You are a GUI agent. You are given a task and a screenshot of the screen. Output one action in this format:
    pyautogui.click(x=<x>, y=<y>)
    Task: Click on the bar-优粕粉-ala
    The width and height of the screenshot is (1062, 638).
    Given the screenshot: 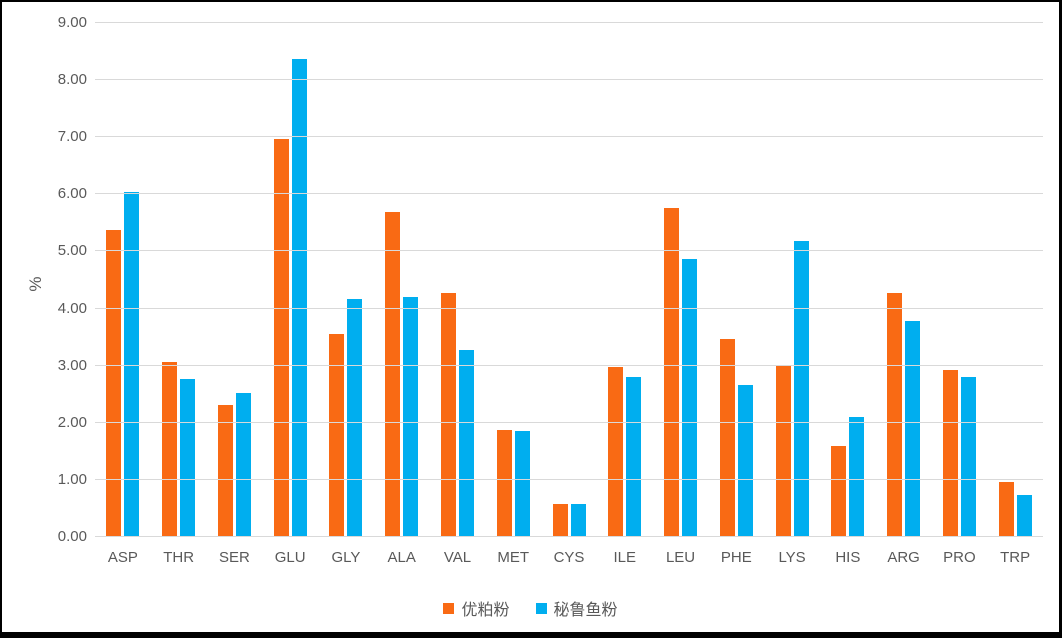 What is the action you would take?
    pyautogui.click(x=393, y=374)
    